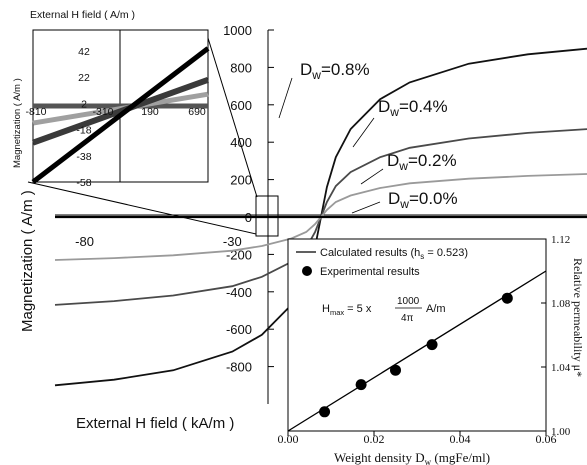 This screenshot has height=465, width=587. What do you see at coordinates (561, 368) in the screenshot?
I see `perm-y-tick-label: 1.04` at bounding box center [561, 368].